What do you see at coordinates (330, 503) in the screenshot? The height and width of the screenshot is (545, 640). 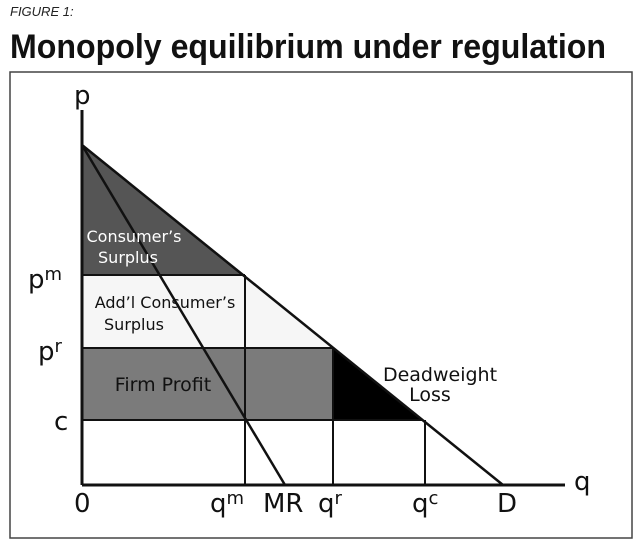 I see `quantity-label: qr` at bounding box center [330, 503].